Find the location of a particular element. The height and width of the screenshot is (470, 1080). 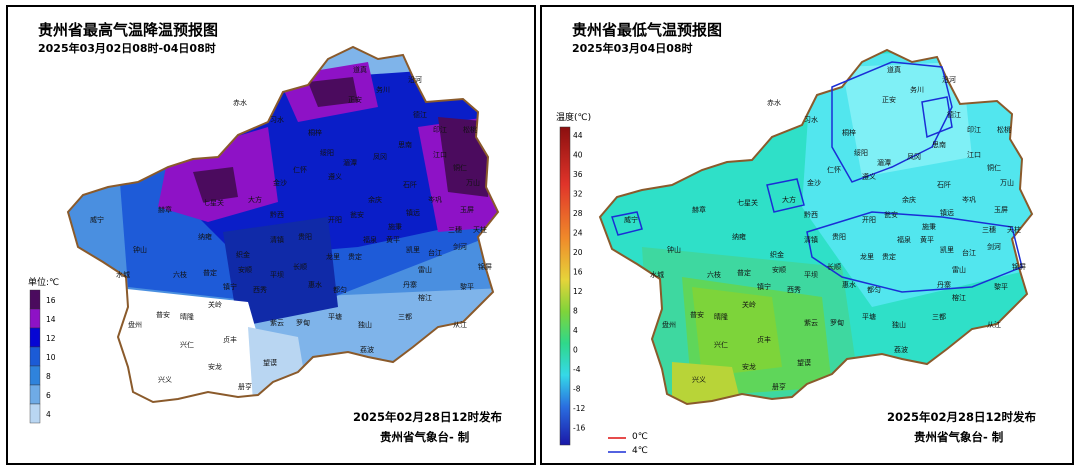

right-city-label: 贵阳 is located at coordinates (839, 236).